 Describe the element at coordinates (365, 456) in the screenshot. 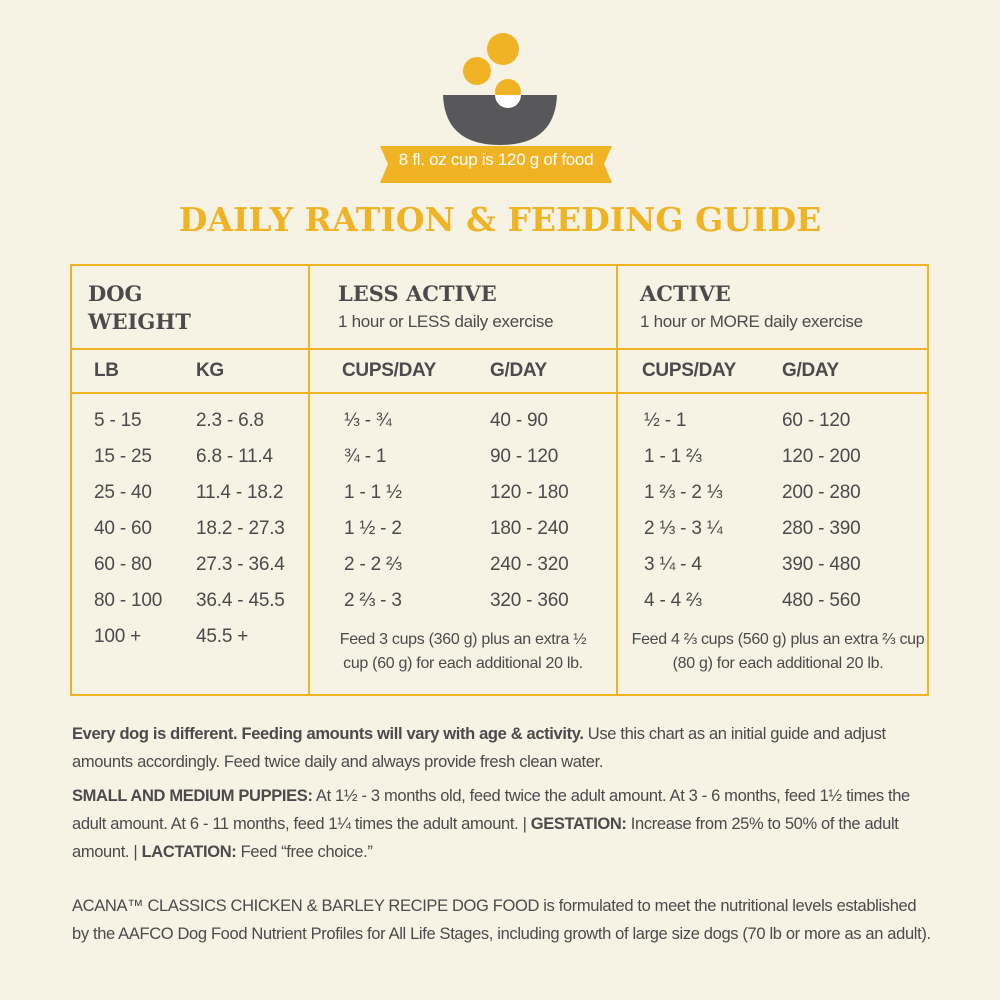

I see `table-cell: ¾ - 1` at that location.